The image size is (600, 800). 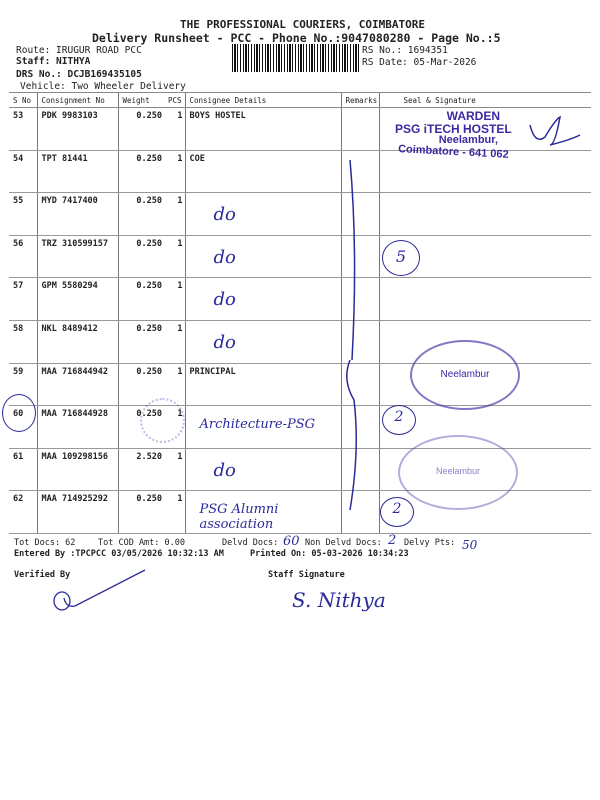 I want to click on faint-stamp, so click(x=162, y=420).